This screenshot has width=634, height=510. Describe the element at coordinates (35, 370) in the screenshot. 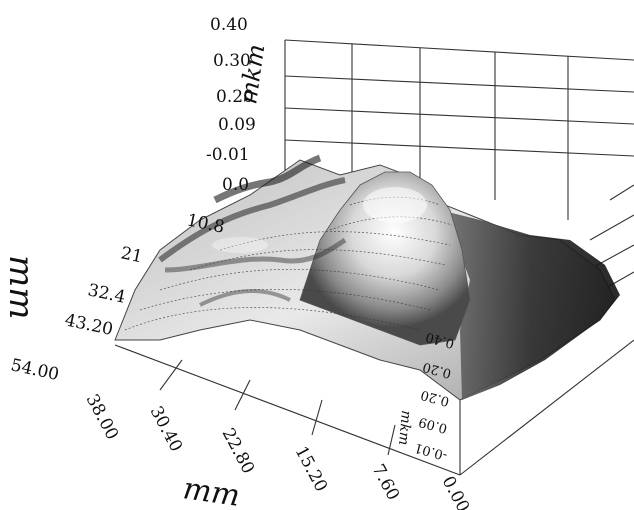

I see `y-tick-label: 54.00` at that location.